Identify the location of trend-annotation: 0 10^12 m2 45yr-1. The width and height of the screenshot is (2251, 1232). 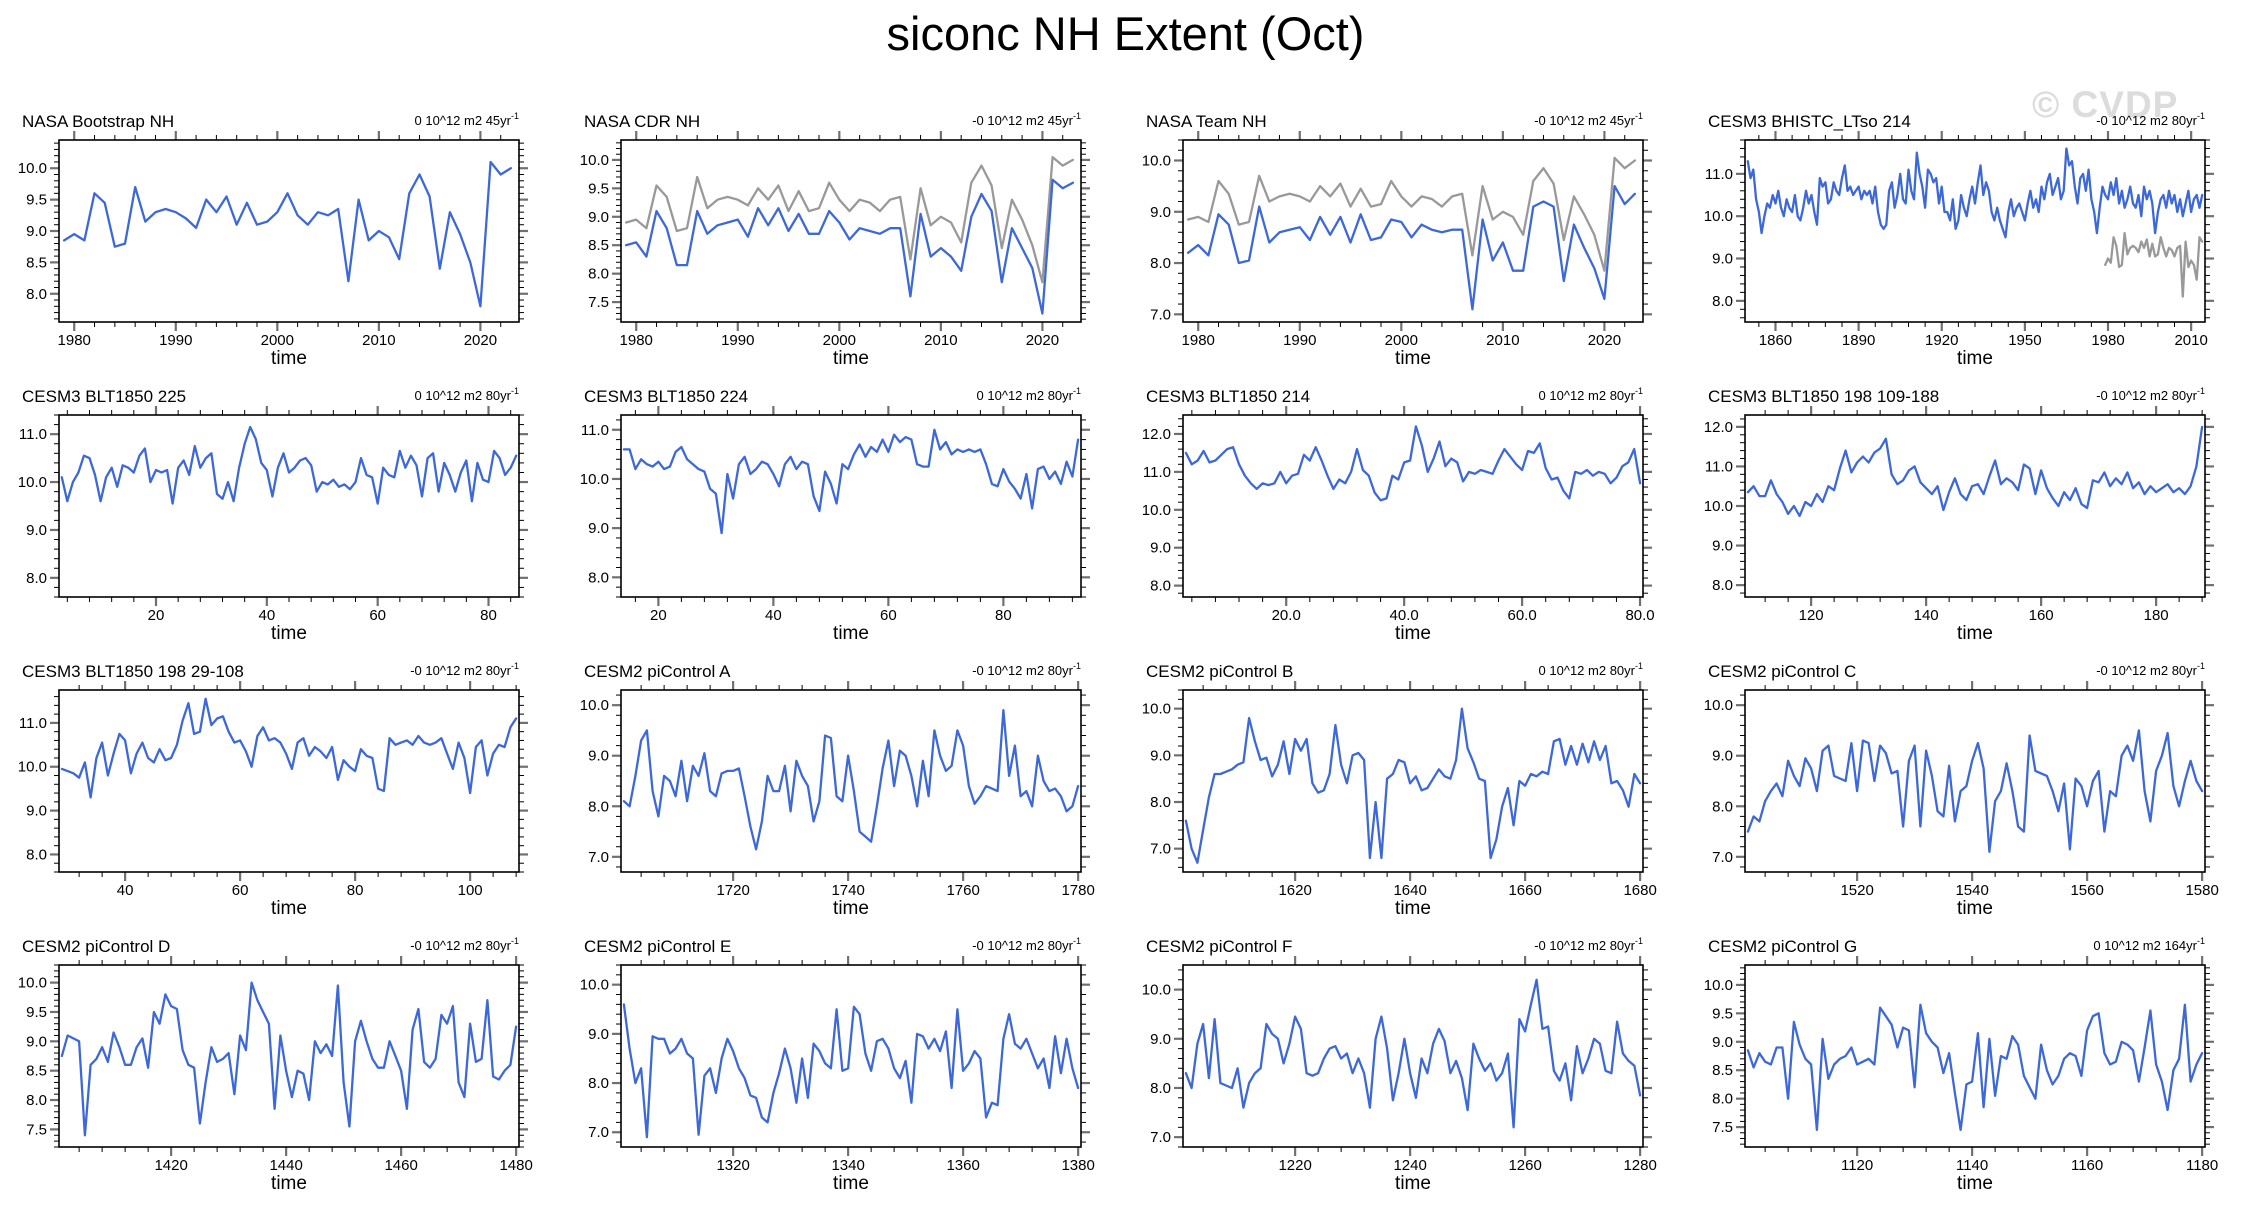
(467, 119).